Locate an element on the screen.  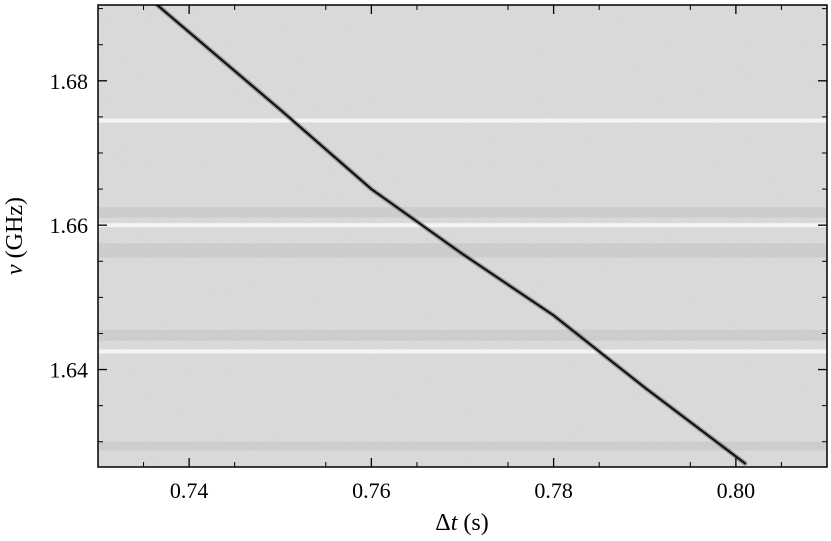
x-axis-label-var: t is located at coordinates (455, 523).